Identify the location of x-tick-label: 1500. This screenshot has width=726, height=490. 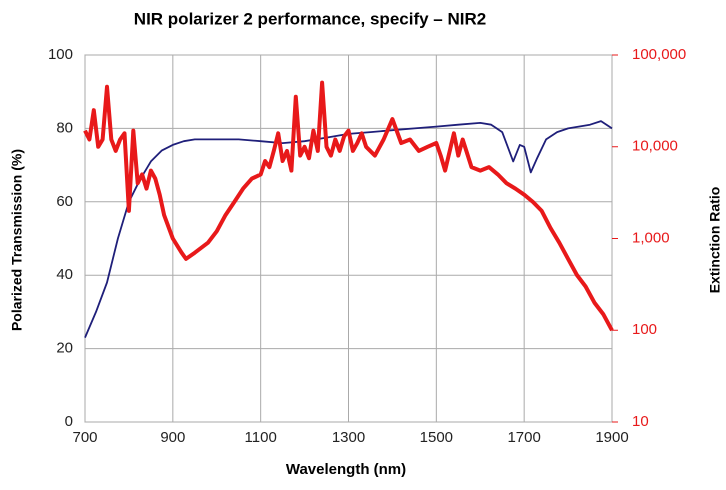
(436, 437).